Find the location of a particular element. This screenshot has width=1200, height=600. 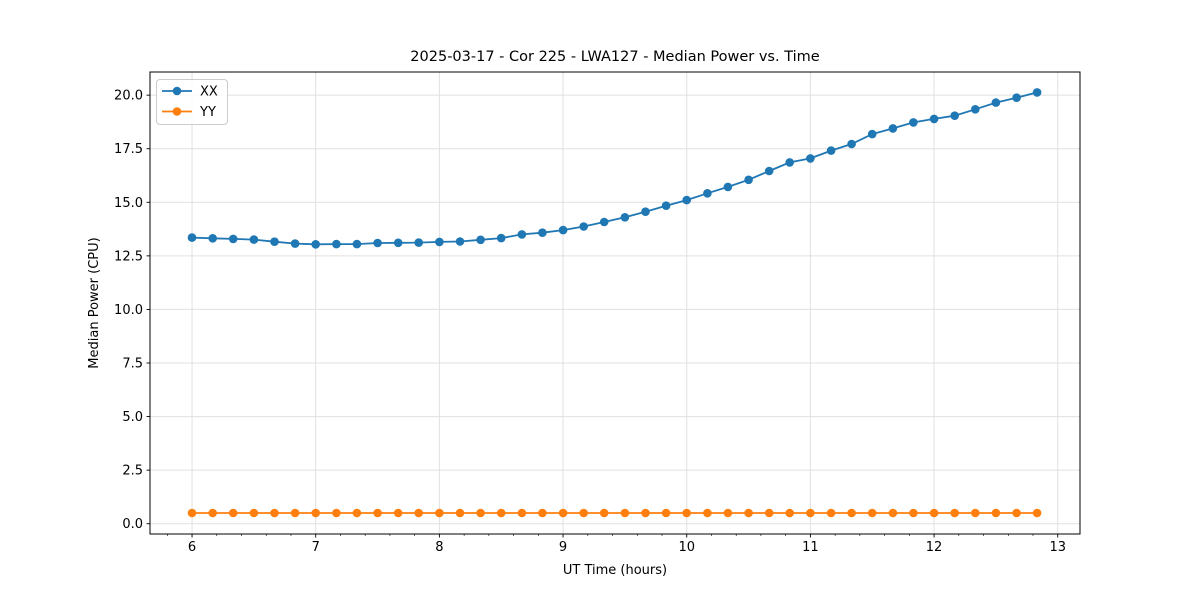

legend-label: XX is located at coordinates (209, 92).